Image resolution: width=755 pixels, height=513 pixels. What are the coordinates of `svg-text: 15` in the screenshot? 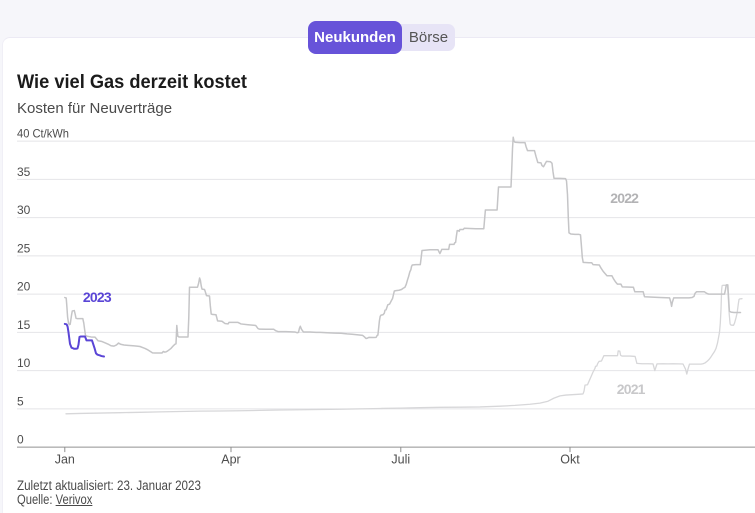 It's located at (24, 325).